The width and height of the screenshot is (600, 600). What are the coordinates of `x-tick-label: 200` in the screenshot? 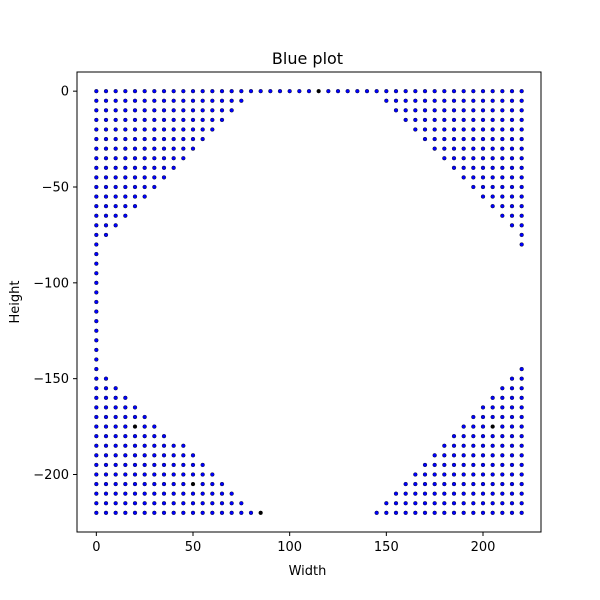 It's located at (483, 547).